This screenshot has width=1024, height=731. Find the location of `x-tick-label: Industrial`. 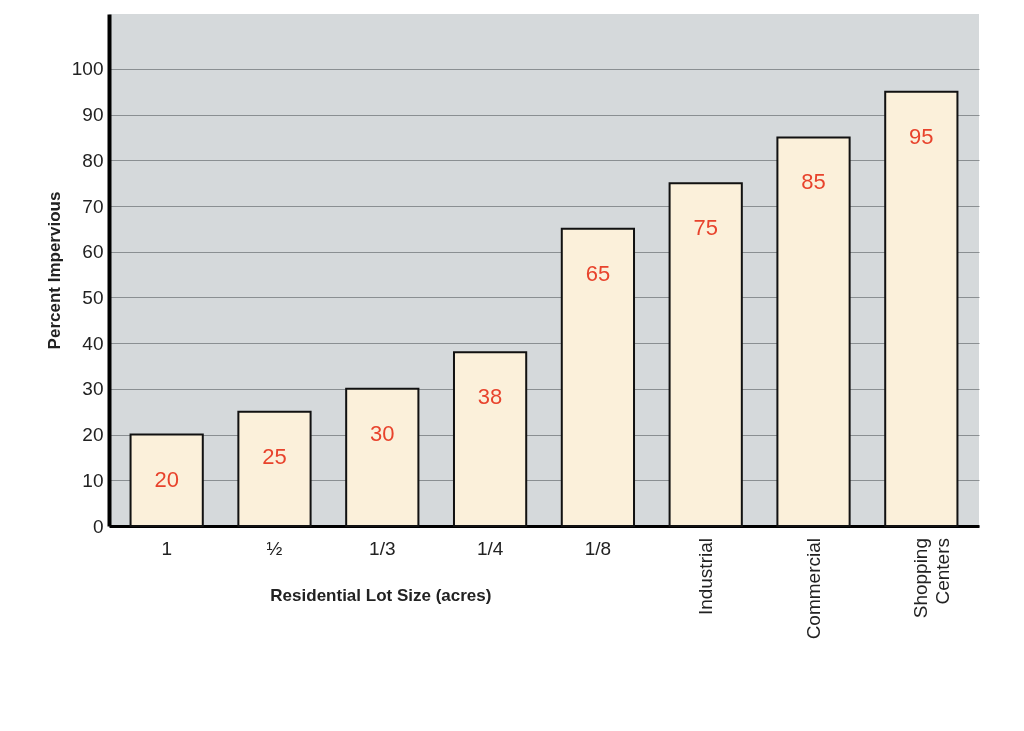

x-tick-label: Industrial is located at coordinates (705, 577).